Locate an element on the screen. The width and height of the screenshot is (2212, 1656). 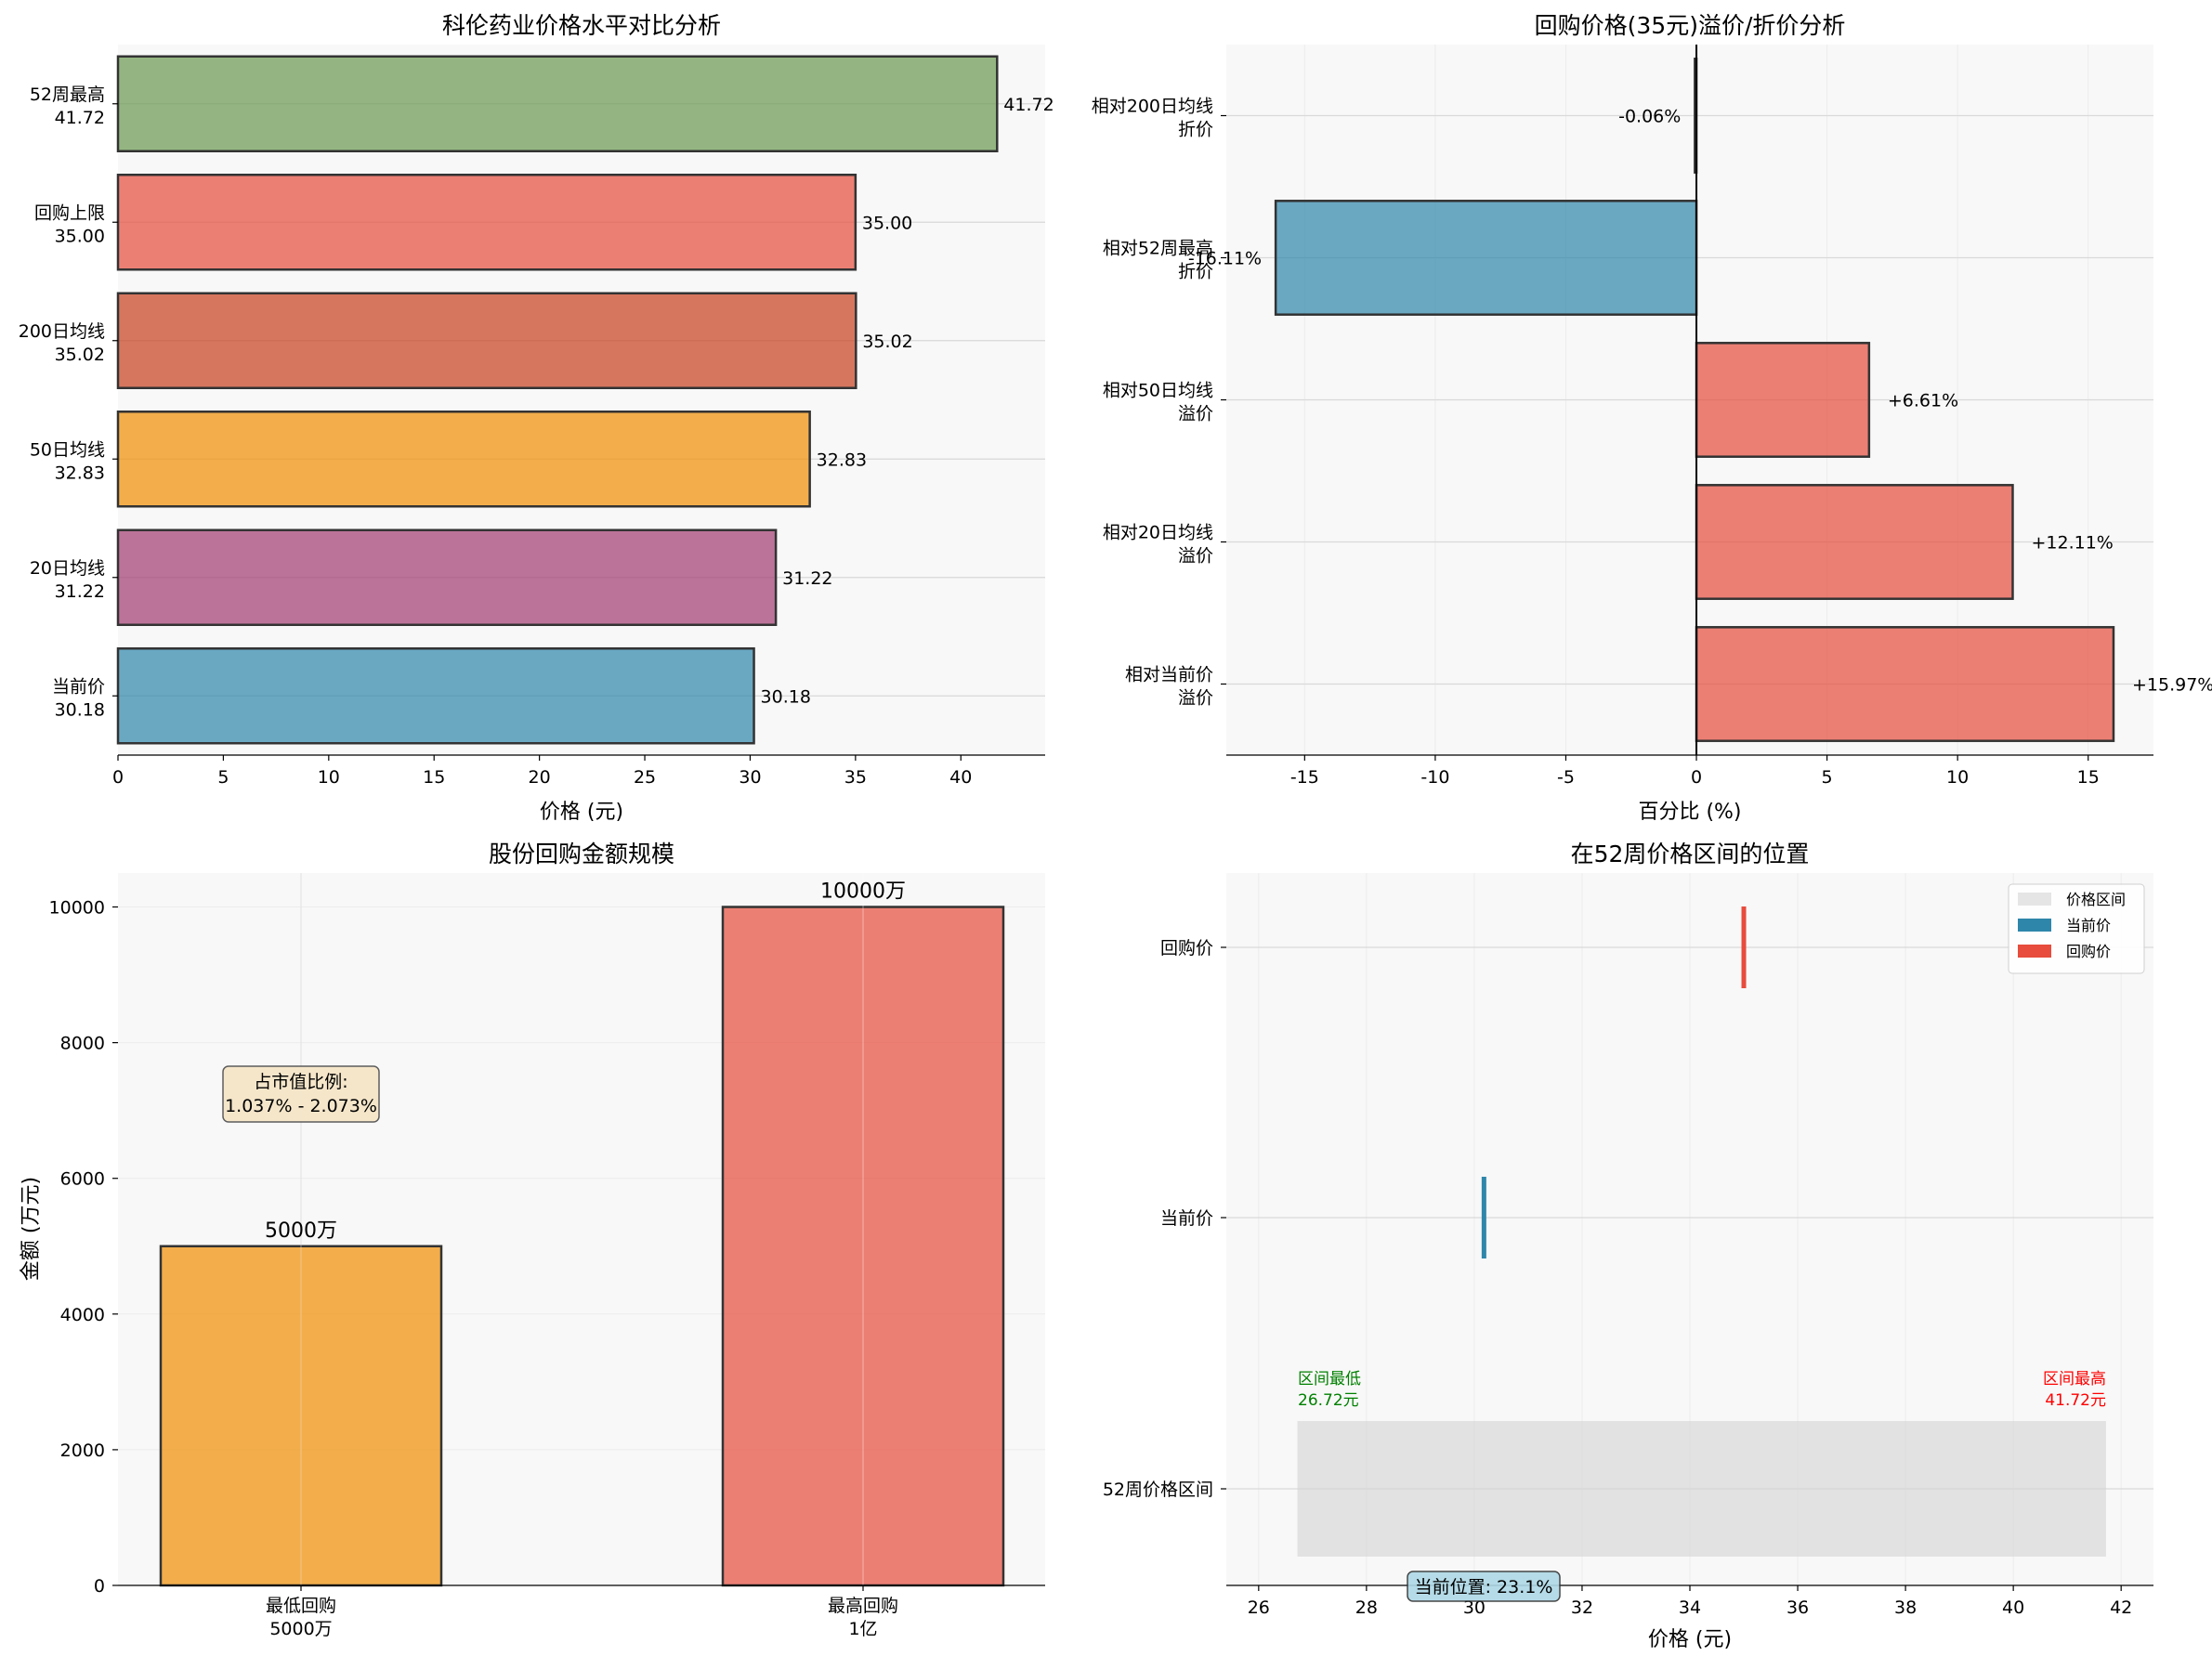
xlabel-range-position: 价格 (元) is located at coordinates (1690, 1640).